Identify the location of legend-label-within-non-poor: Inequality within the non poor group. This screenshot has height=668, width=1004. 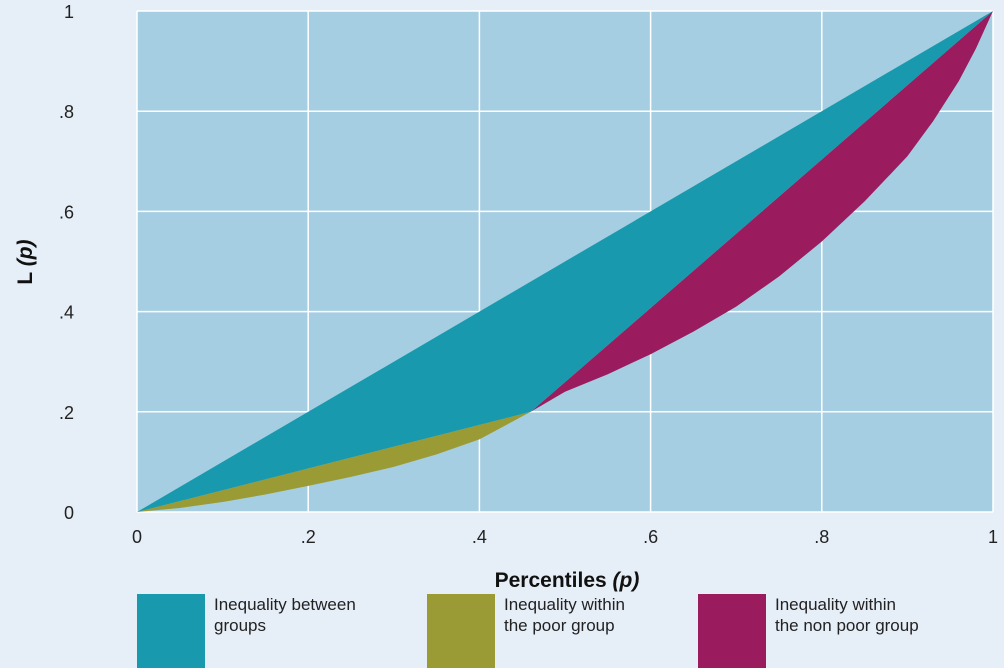
(870, 615).